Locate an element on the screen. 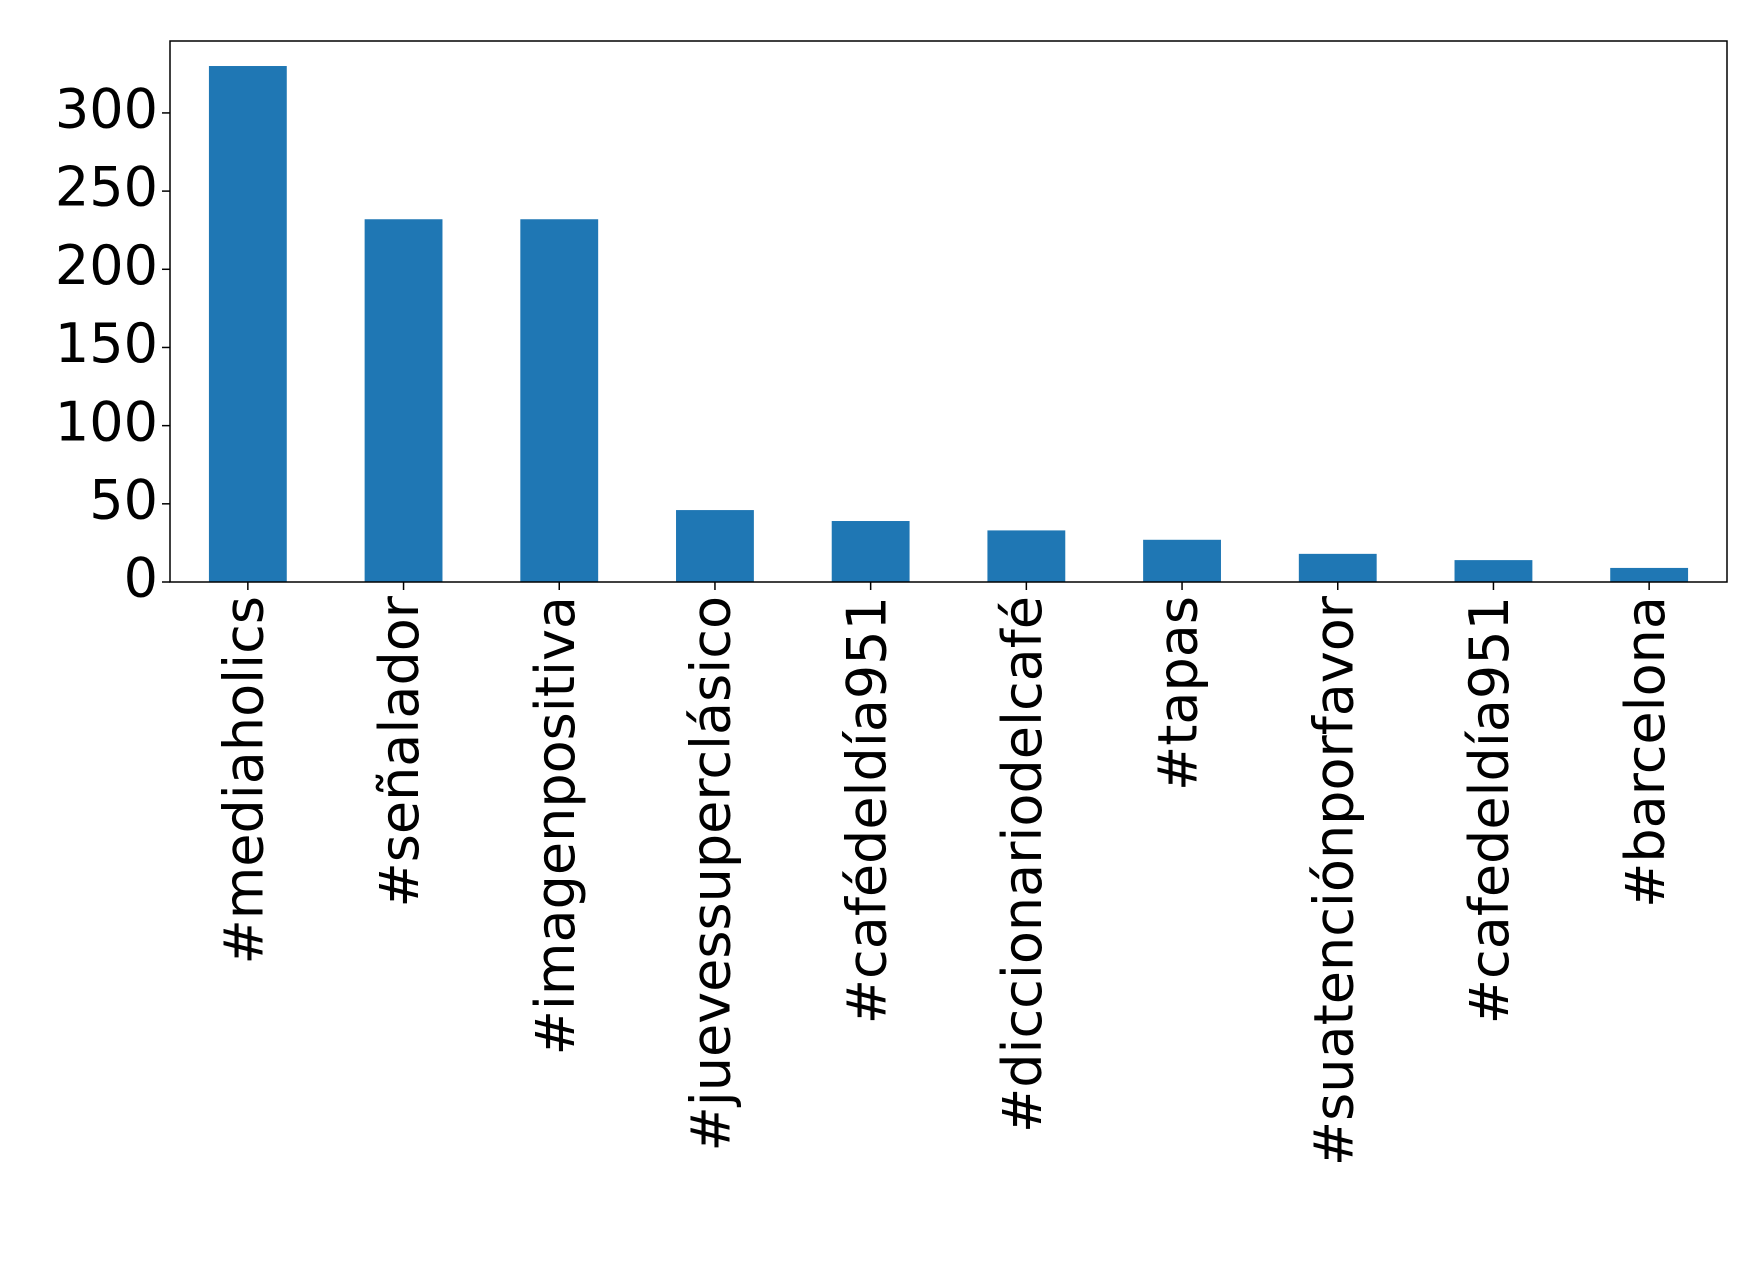 The image size is (1759, 1288). x-tick-label: #imagenpositiva is located at coordinates (555, 825).